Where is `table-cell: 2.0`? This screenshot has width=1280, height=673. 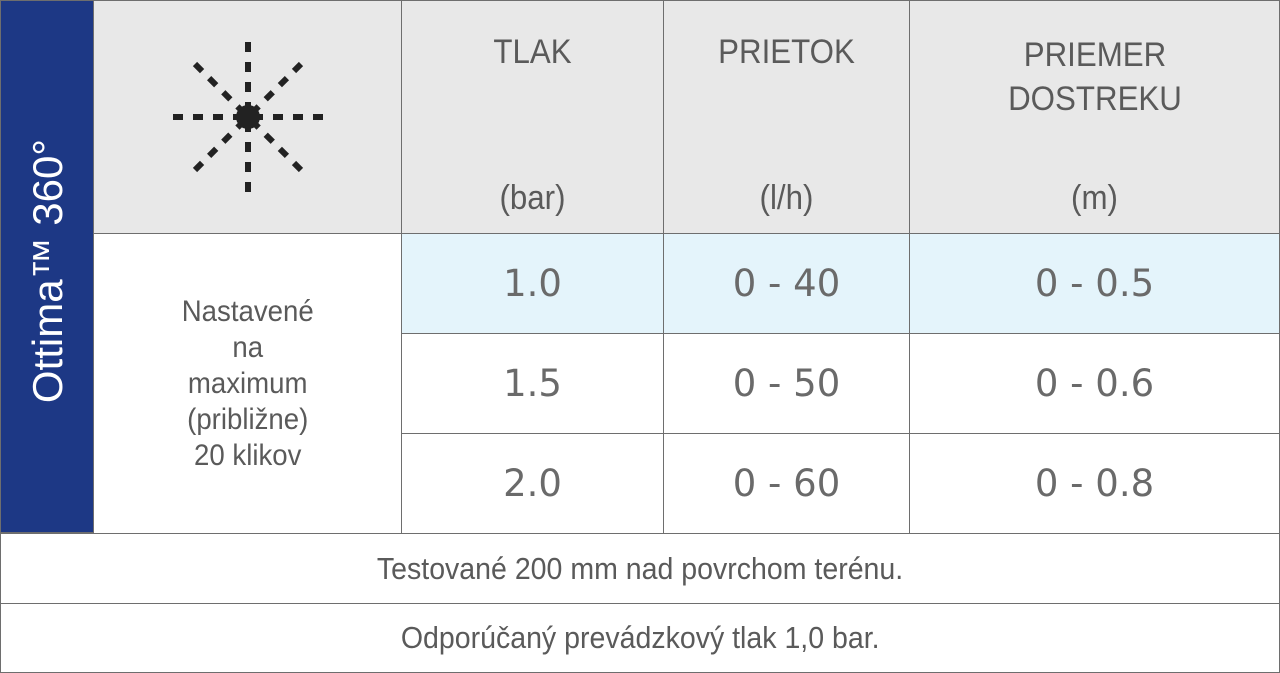
table-cell: 2.0 is located at coordinates (532, 483).